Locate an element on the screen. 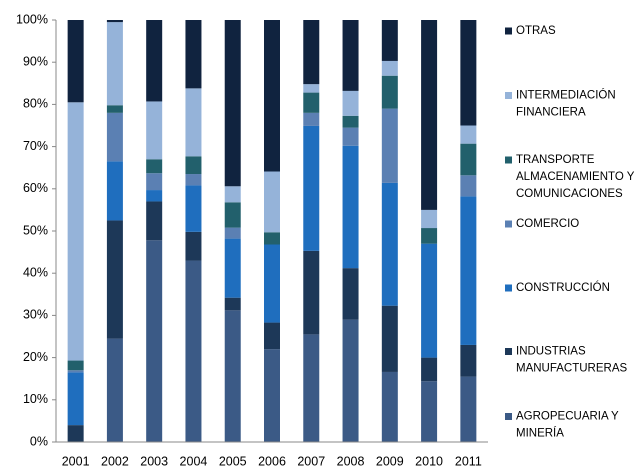 The width and height of the screenshot is (638, 468). y-tick-label: 60% is located at coordinates (35, 188).